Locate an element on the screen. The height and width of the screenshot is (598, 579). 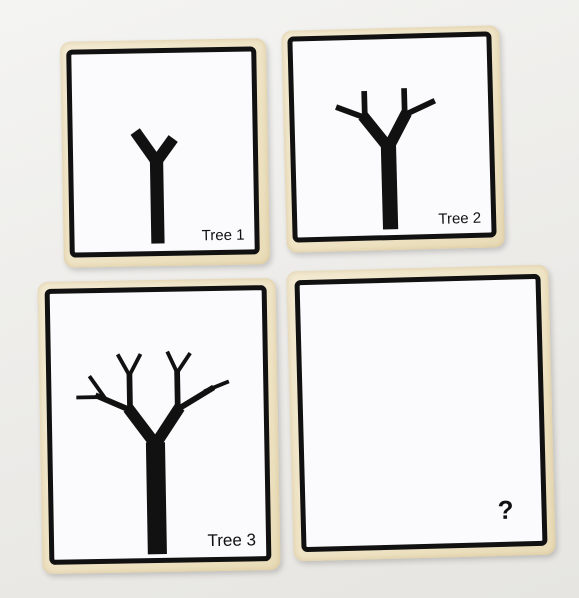
tree-3-icon is located at coordinates (153, 452).